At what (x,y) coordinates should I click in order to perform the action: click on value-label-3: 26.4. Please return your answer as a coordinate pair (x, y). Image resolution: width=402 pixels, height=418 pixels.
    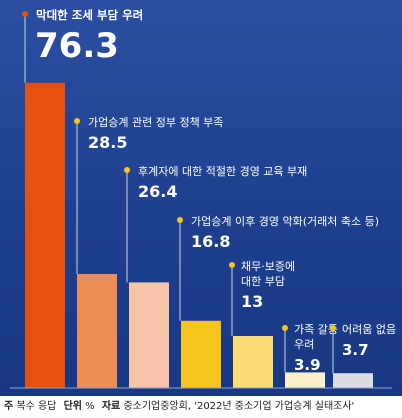
    Looking at the image, I should click on (157, 191).